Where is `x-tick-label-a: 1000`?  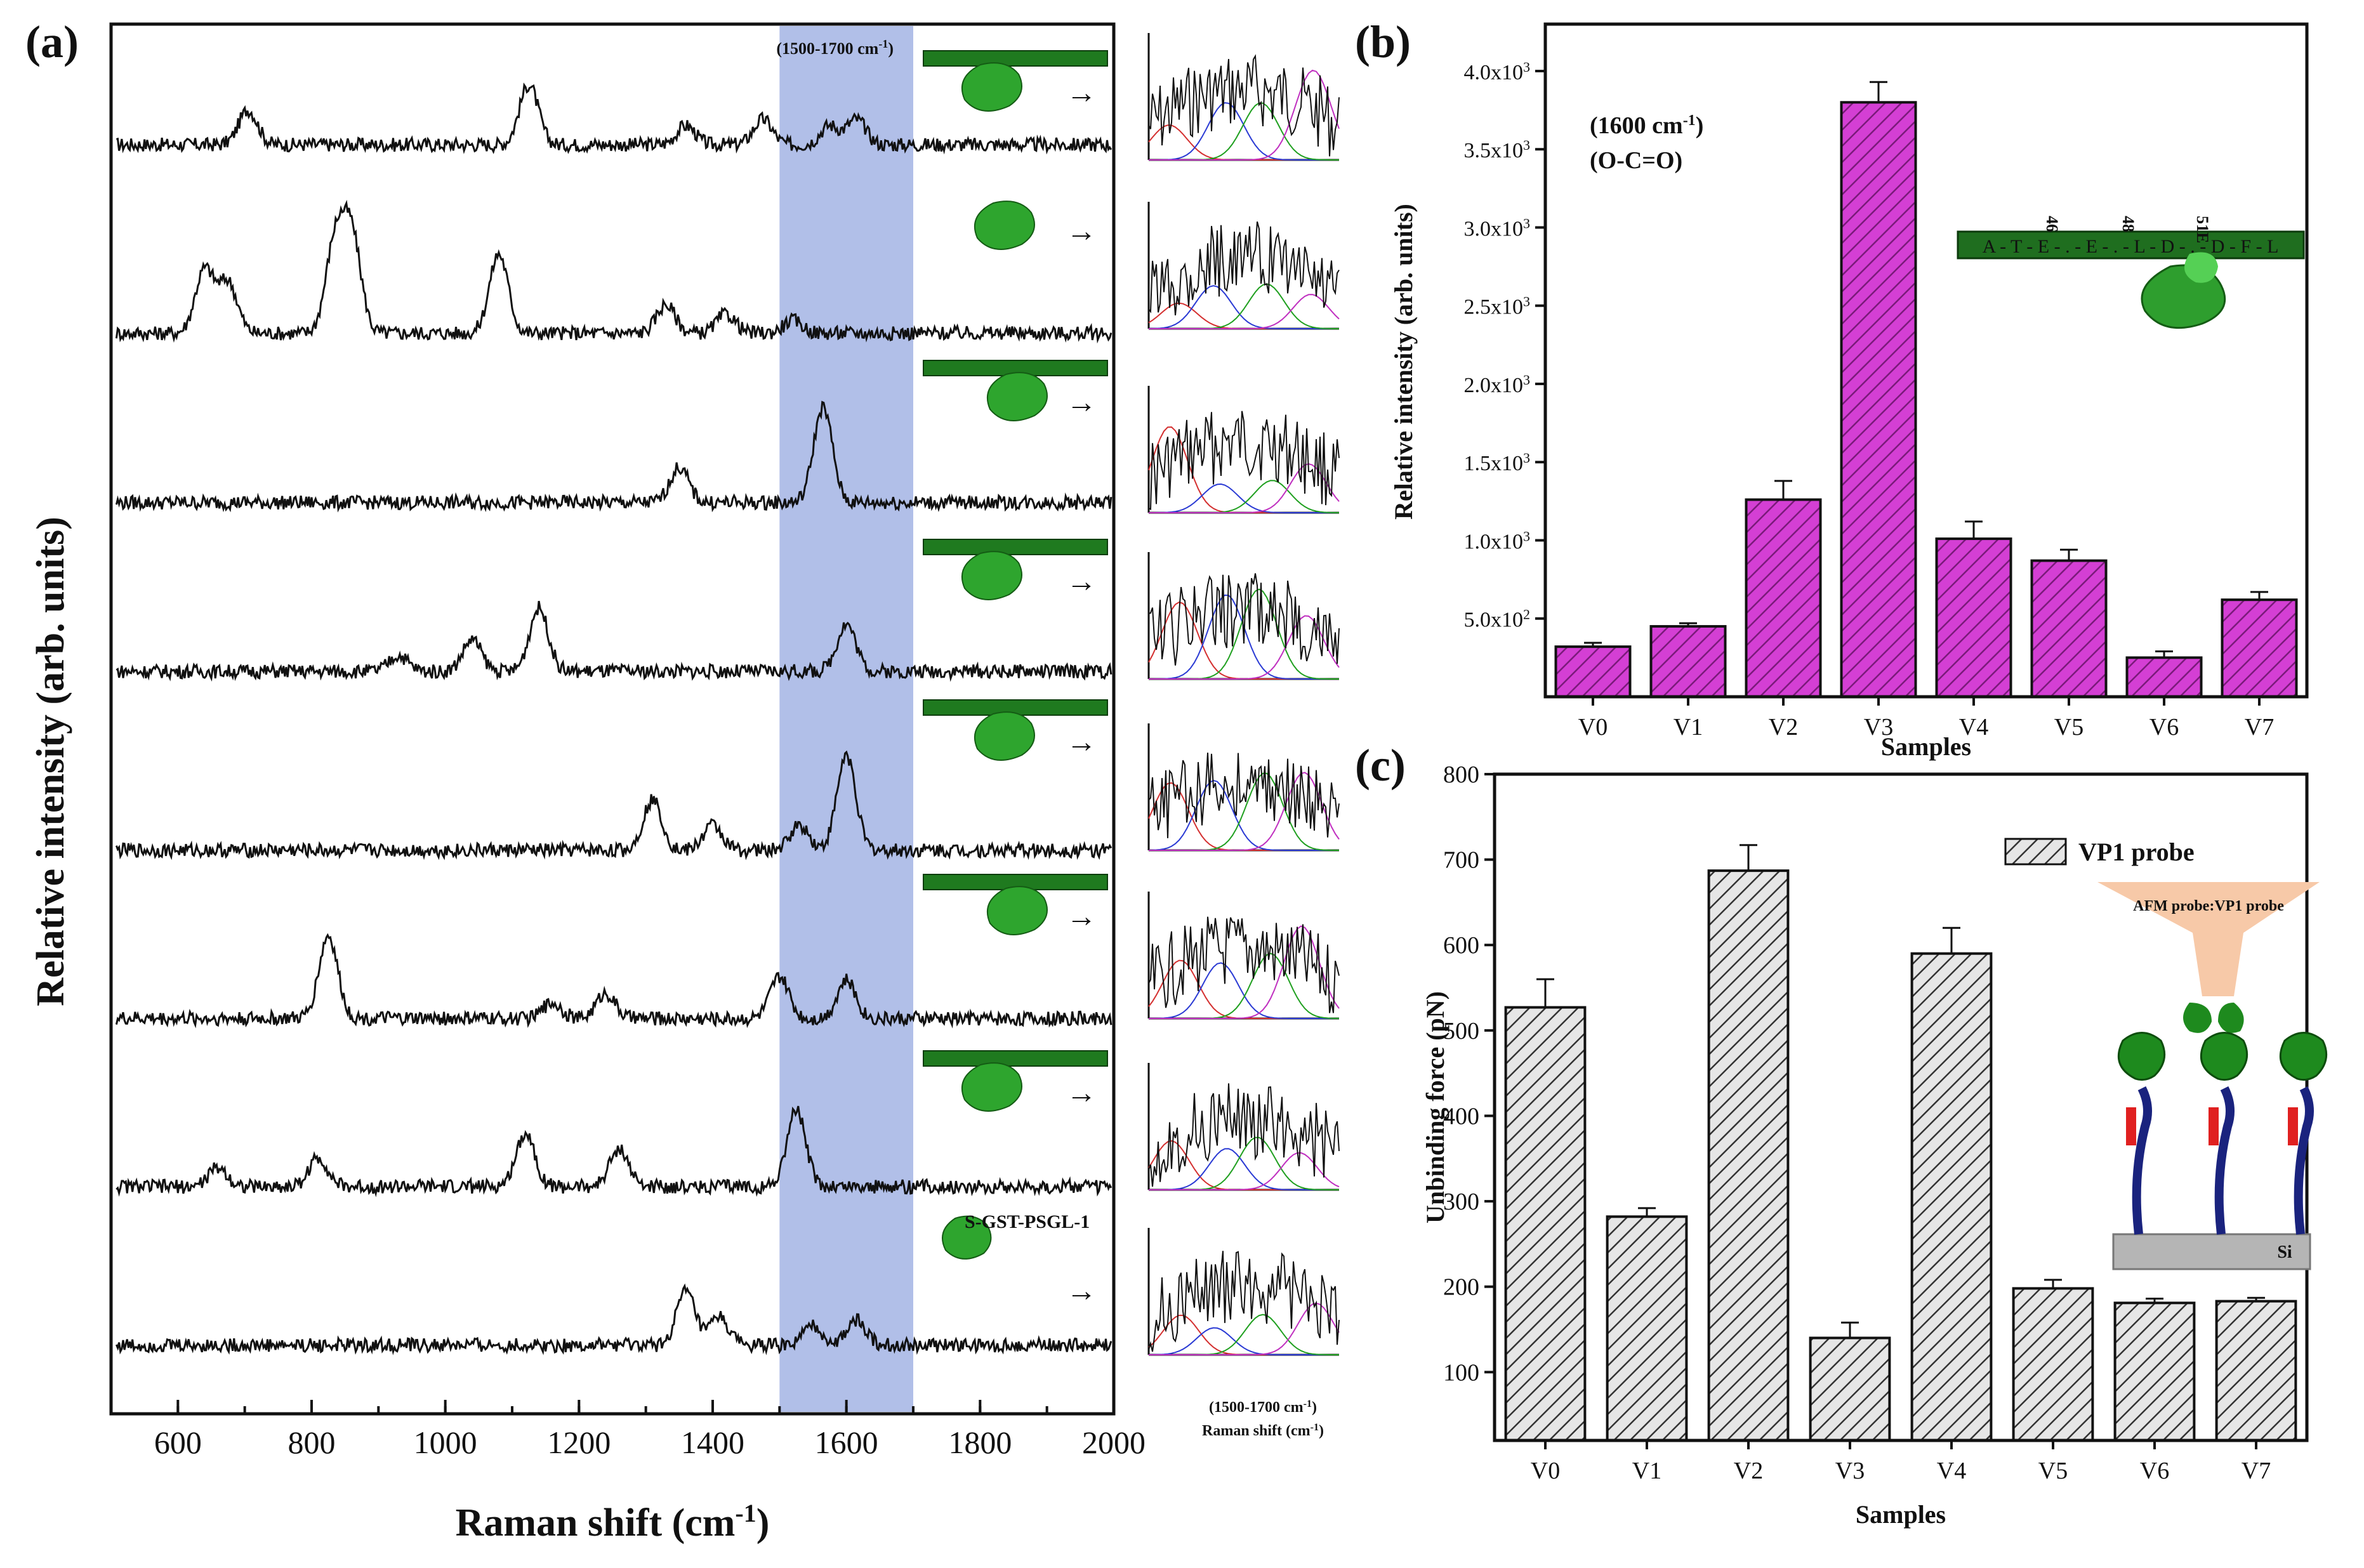
x-tick-label-a: 1000 is located at coordinates (445, 1442).